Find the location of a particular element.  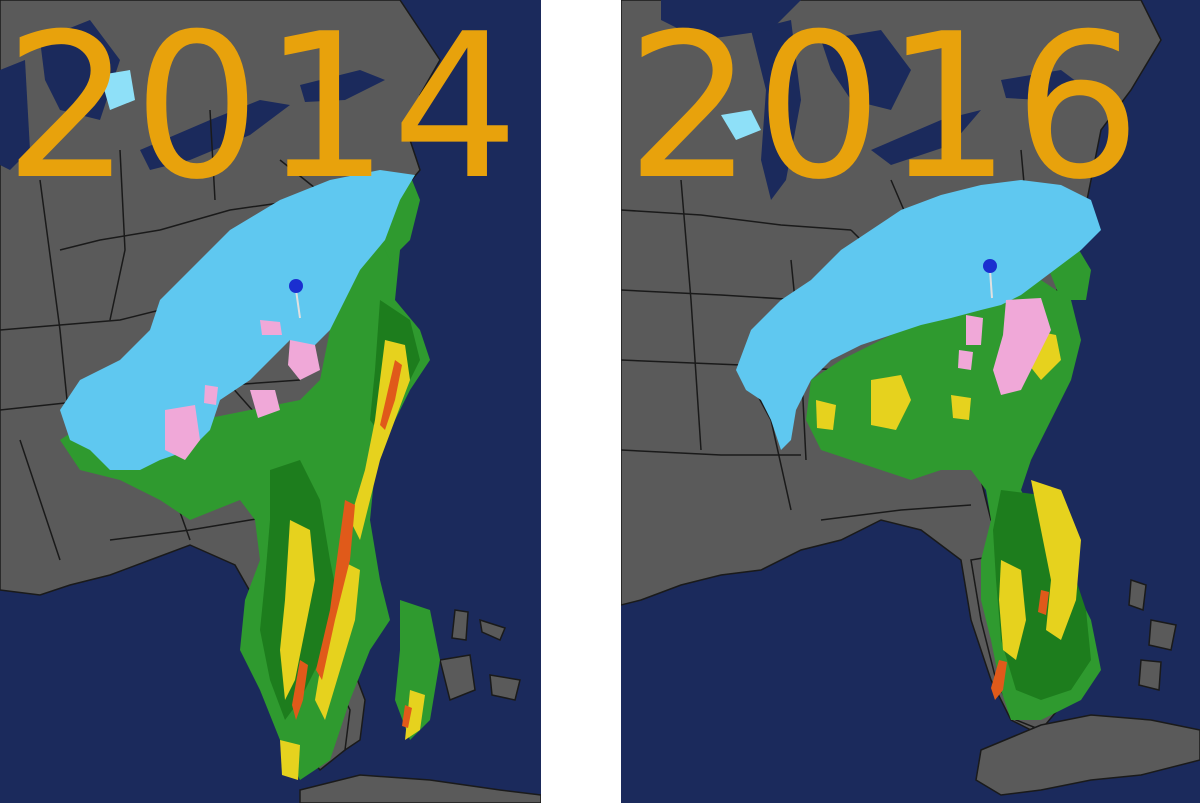

great-lake-superior is located at coordinates (731, 20).